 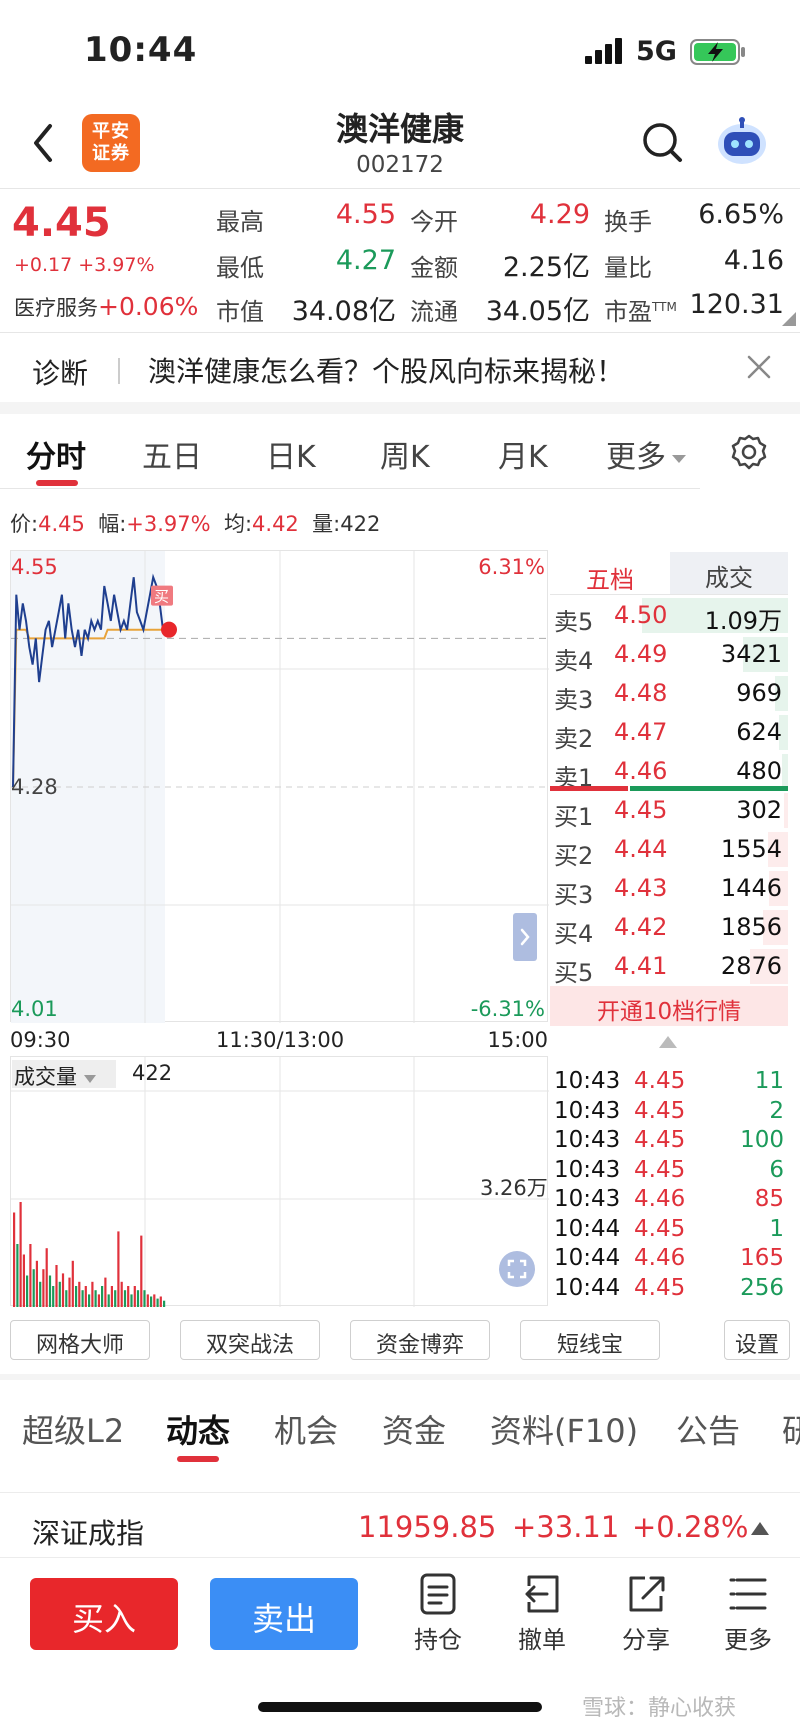 What do you see at coordinates (610, 580) in the screenshot?
I see `tab-five-level: 五档` at bounding box center [610, 580].